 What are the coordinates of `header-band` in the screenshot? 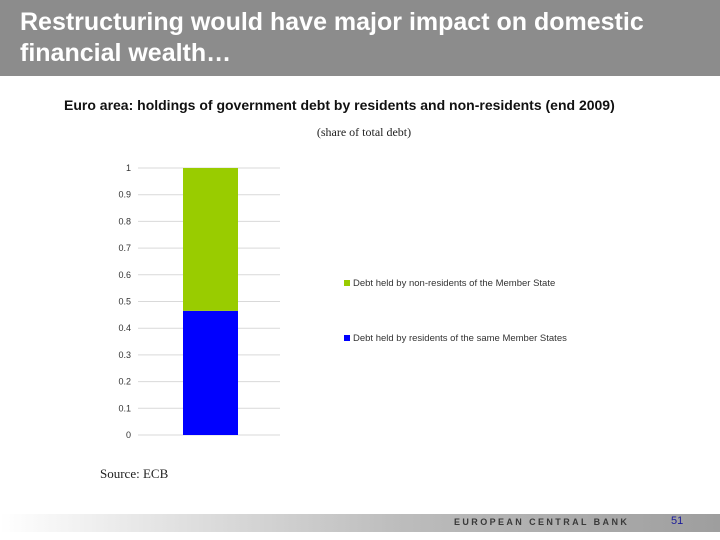 It's located at (360, 38).